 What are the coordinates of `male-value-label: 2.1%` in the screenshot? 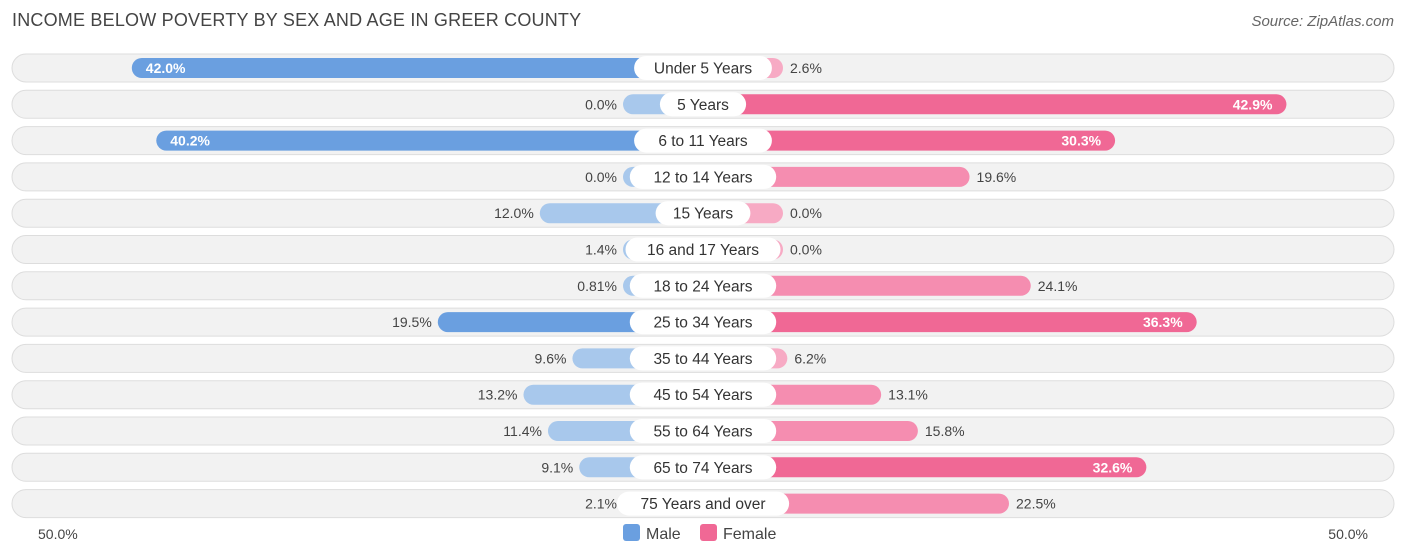 It's located at (601, 504).